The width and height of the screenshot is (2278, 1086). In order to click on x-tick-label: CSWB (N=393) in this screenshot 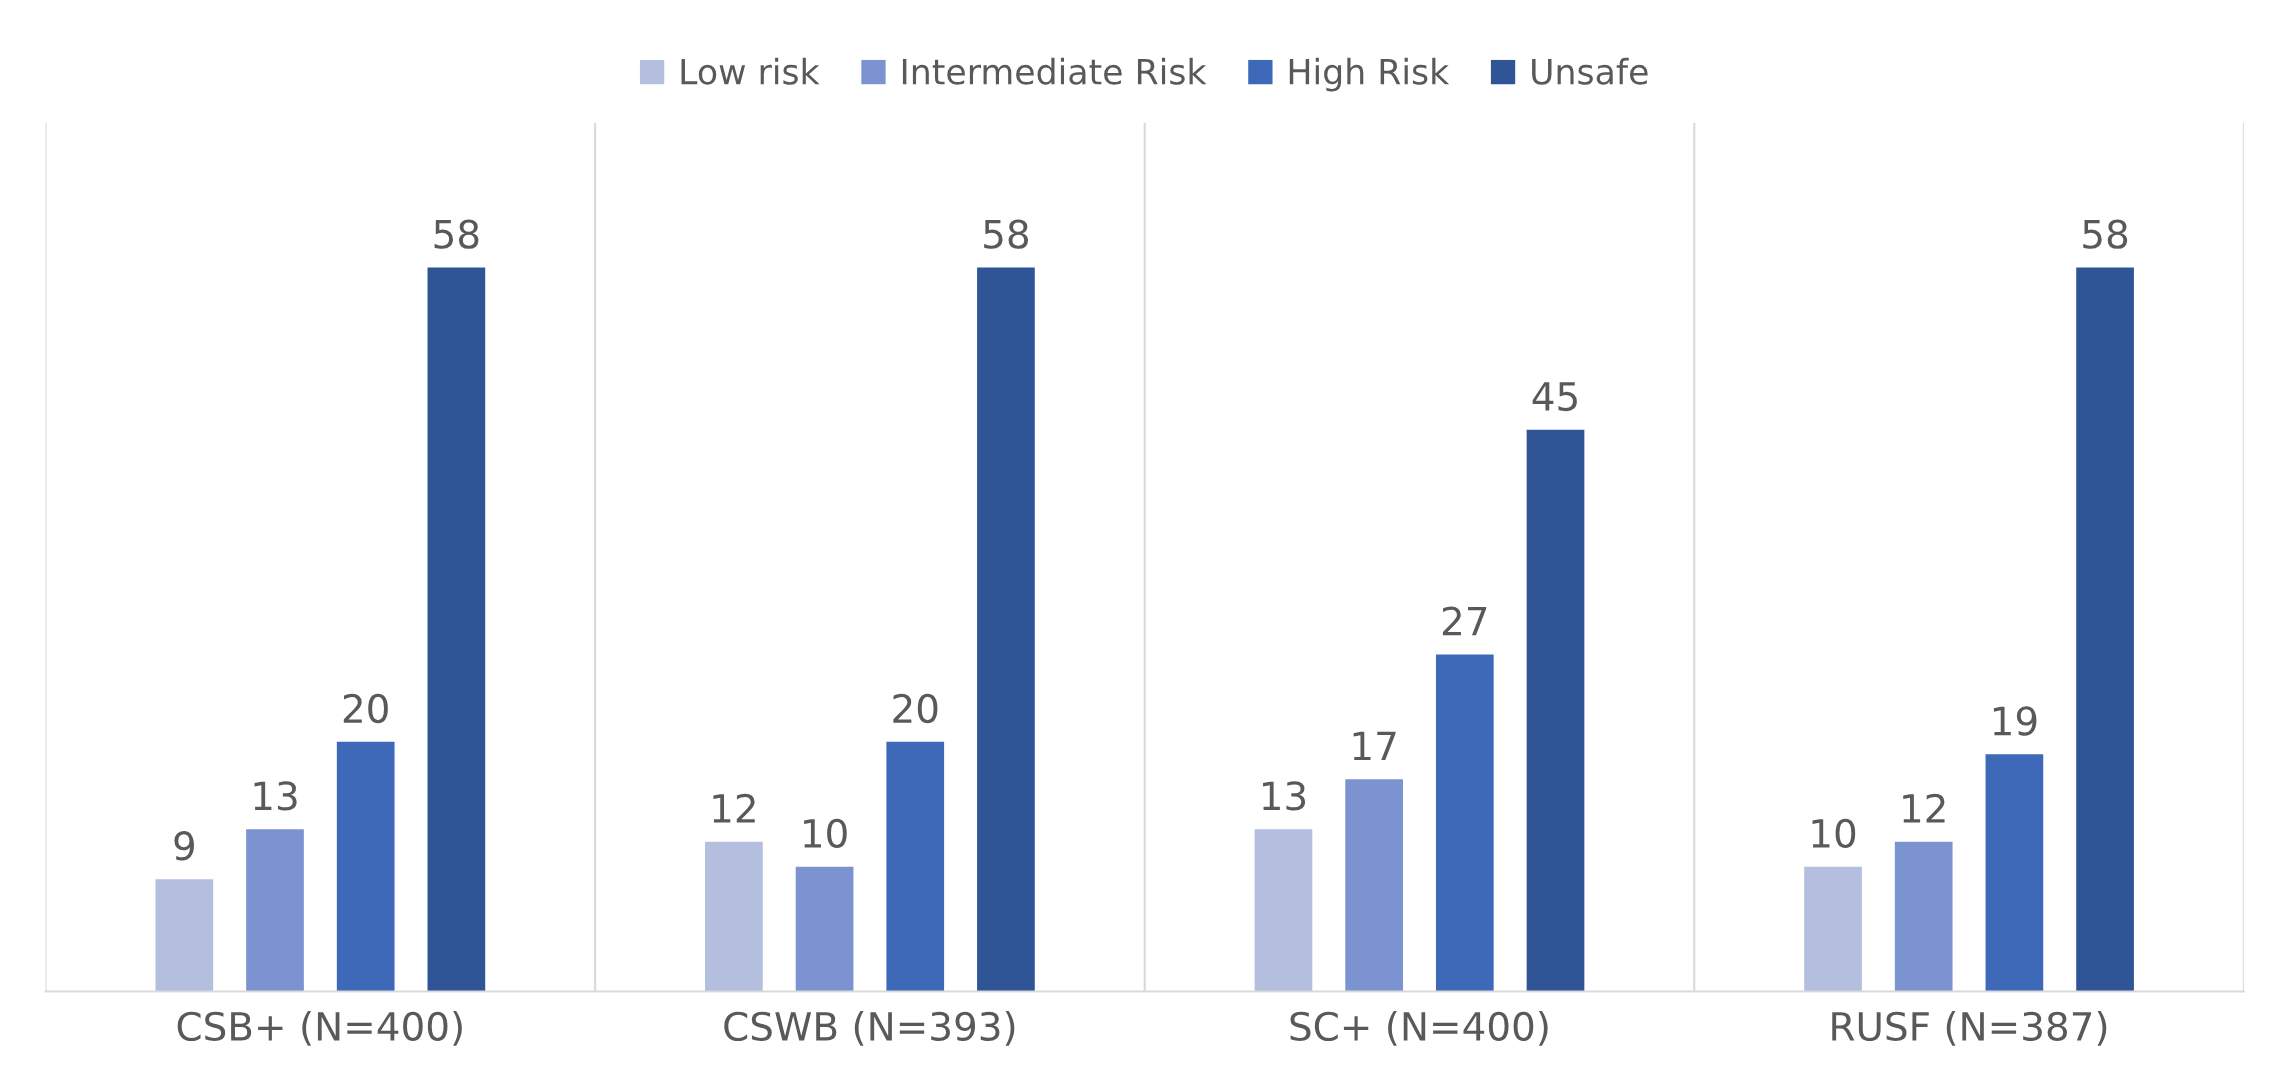, I will do `click(869, 1028)`.